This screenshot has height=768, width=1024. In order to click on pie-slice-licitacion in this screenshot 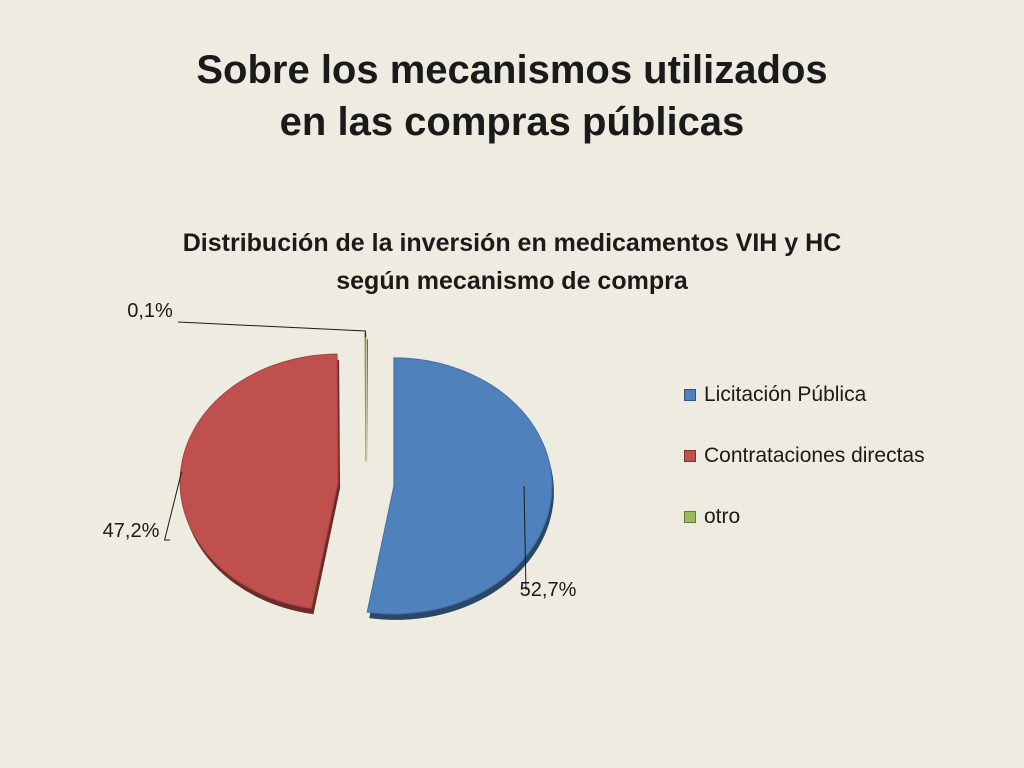, I will do `click(459, 486)`.